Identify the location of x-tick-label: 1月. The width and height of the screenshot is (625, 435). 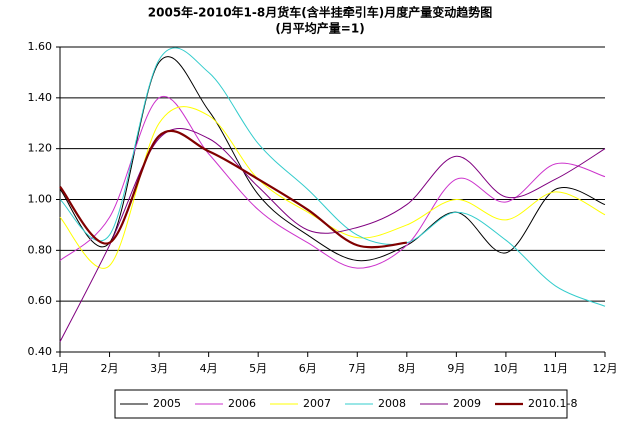
(60, 368).